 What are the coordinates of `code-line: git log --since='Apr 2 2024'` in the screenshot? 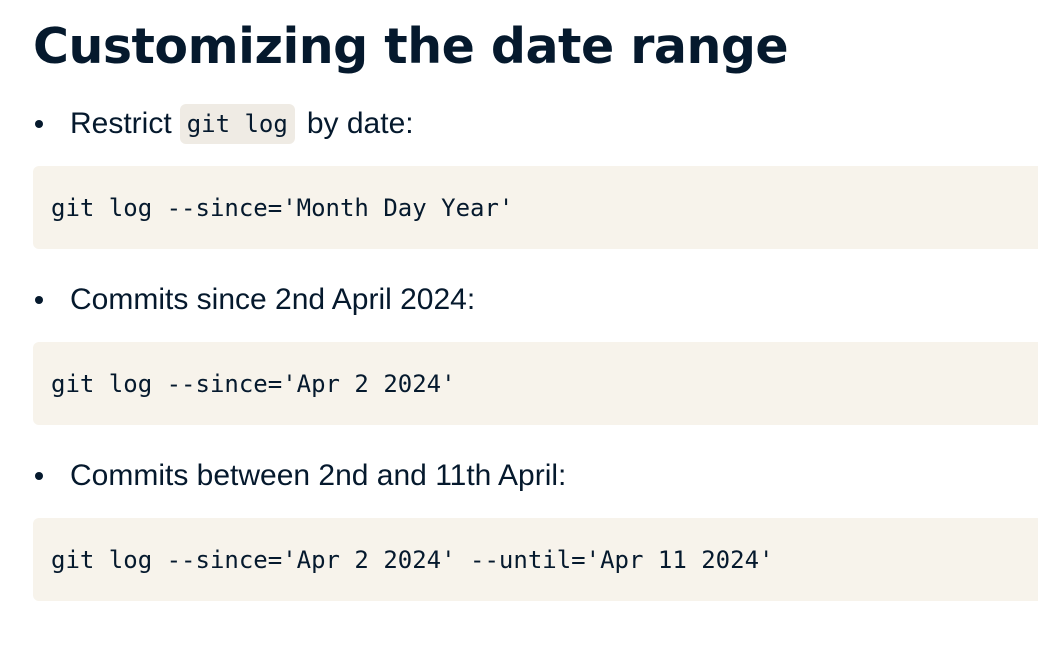 It's located at (253, 383).